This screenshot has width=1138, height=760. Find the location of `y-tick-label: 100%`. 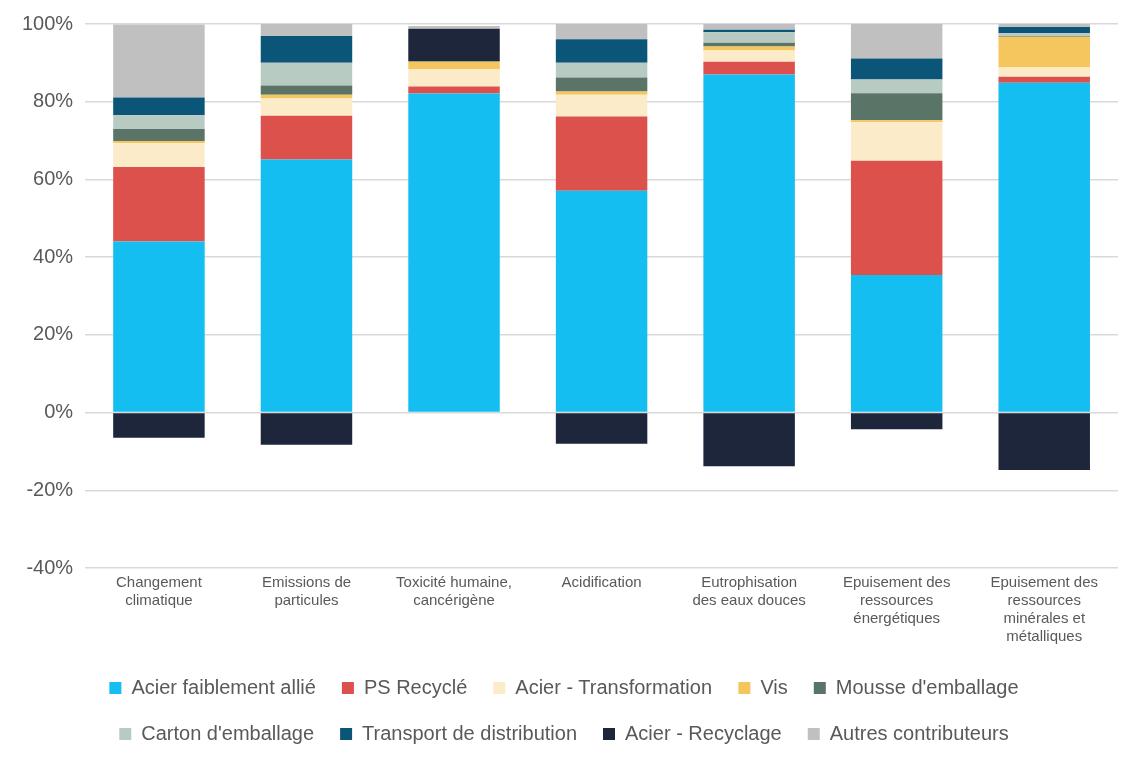

y-tick-label: 100% is located at coordinates (48, 22).